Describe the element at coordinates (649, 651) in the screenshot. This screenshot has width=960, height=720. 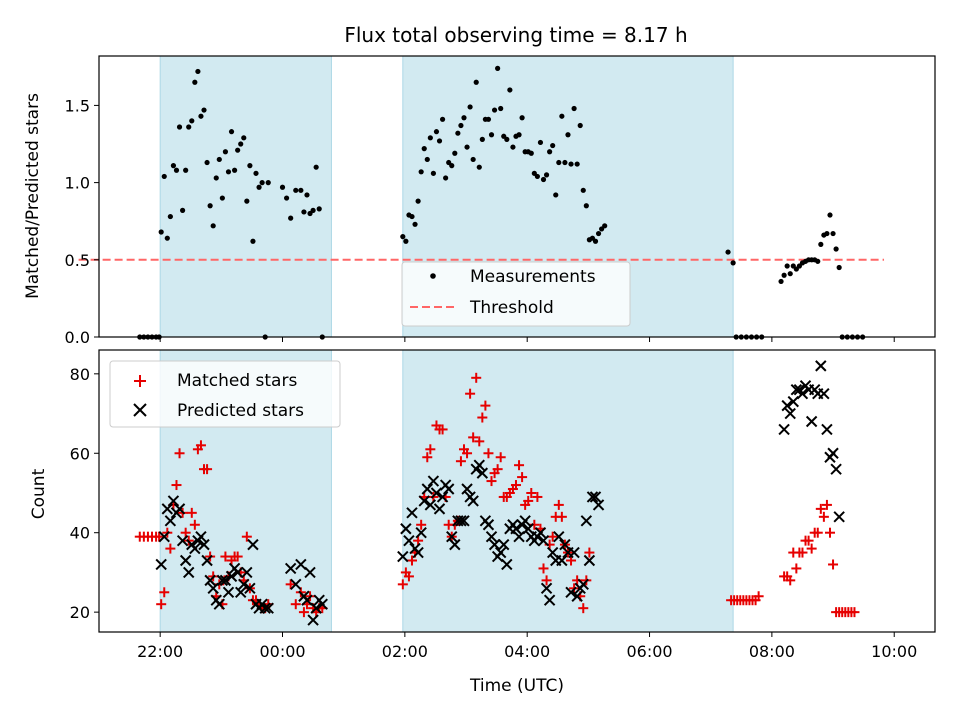
I see `x-tick-label: 06:00` at that location.